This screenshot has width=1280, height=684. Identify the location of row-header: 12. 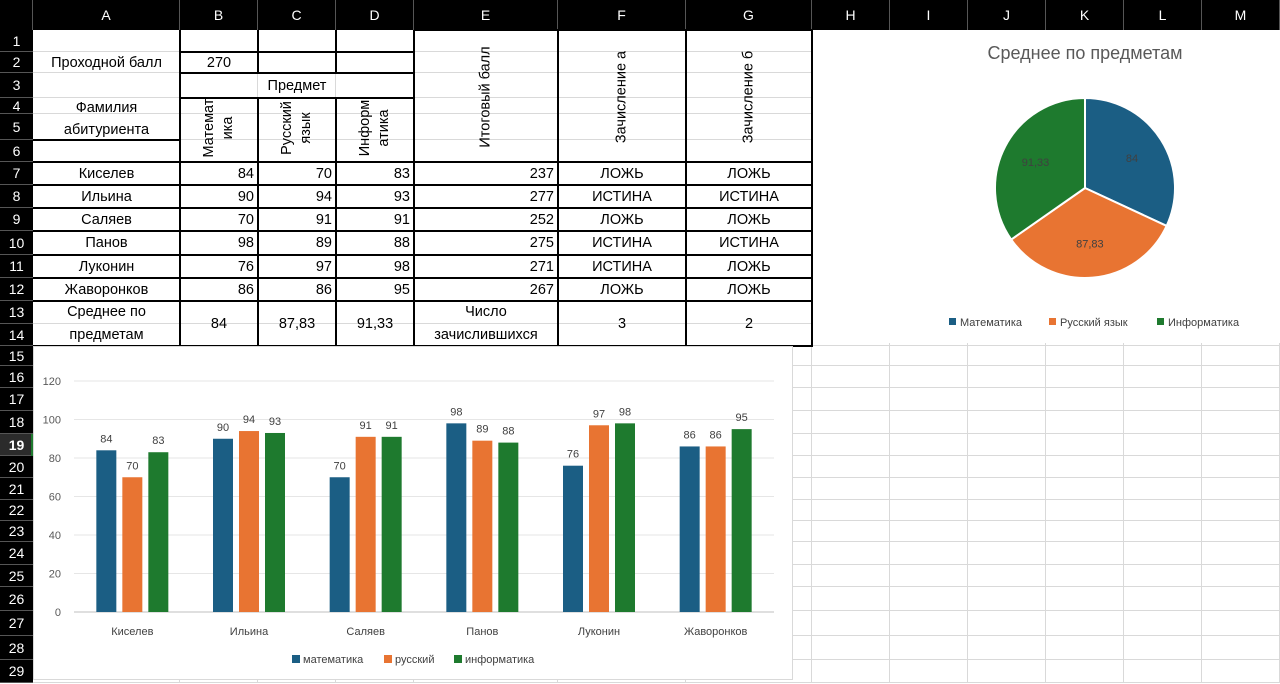
(16, 289).